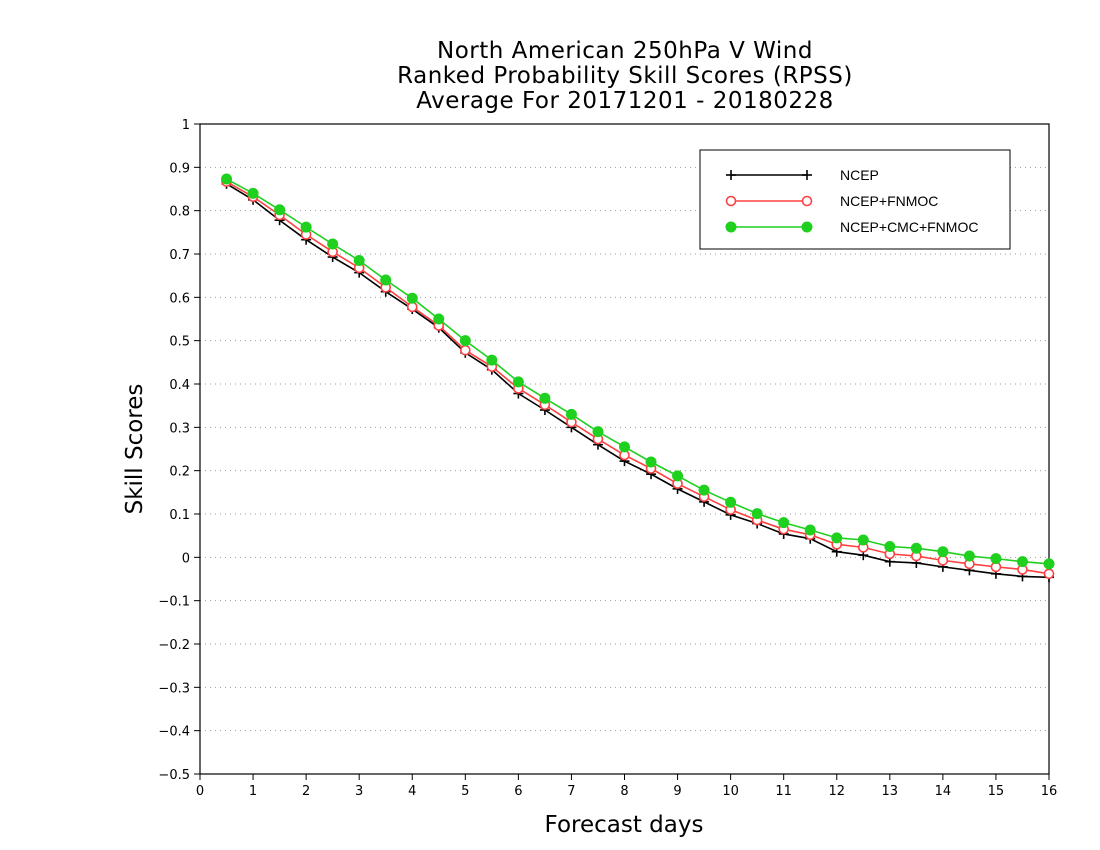 This screenshot has width=1100, height=850. I want to click on y-tick-label: 0.3, so click(179, 428).